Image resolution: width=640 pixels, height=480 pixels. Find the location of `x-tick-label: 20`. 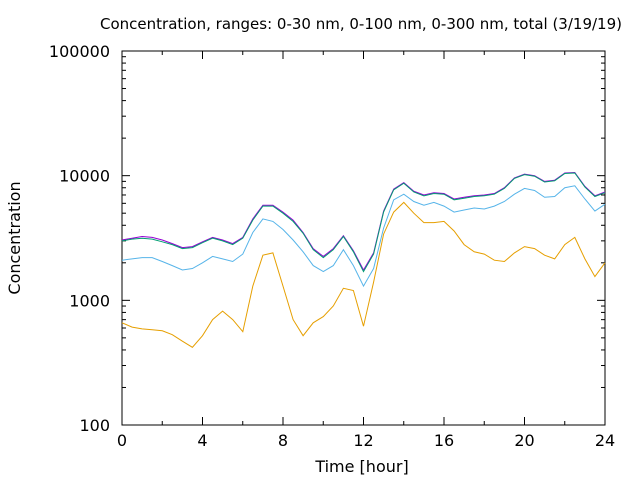

x-tick-label: 20 is located at coordinates (524, 440).